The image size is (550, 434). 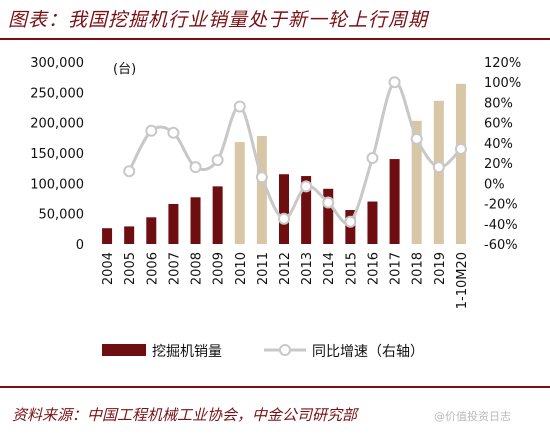 I want to click on legend-marker-growth, so click(x=285, y=350).